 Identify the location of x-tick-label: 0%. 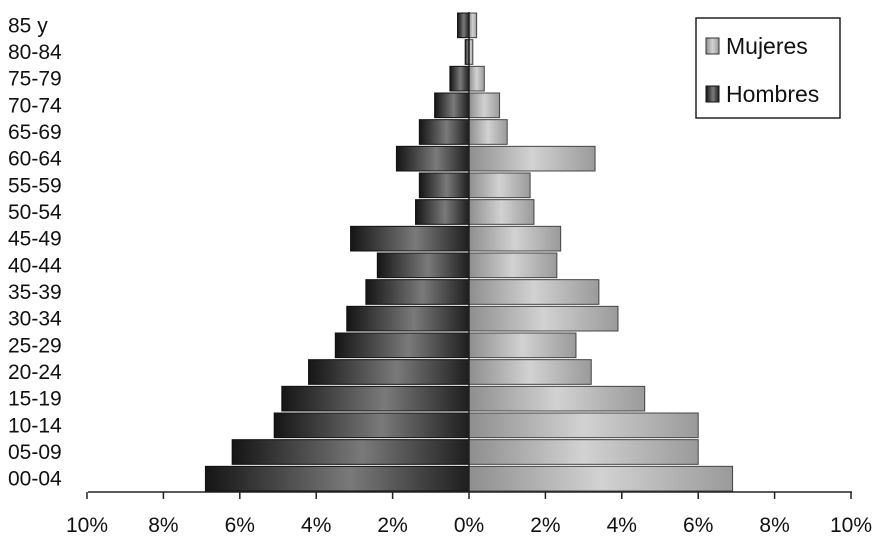
(469, 525).